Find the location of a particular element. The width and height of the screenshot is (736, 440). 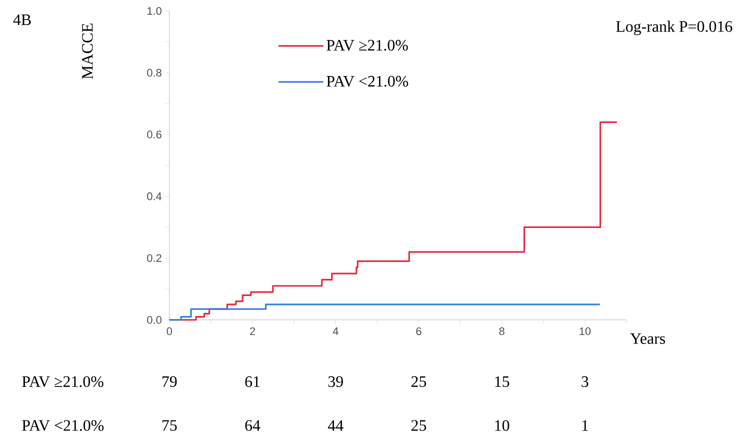

x-tick-label: 8 is located at coordinates (501, 331).